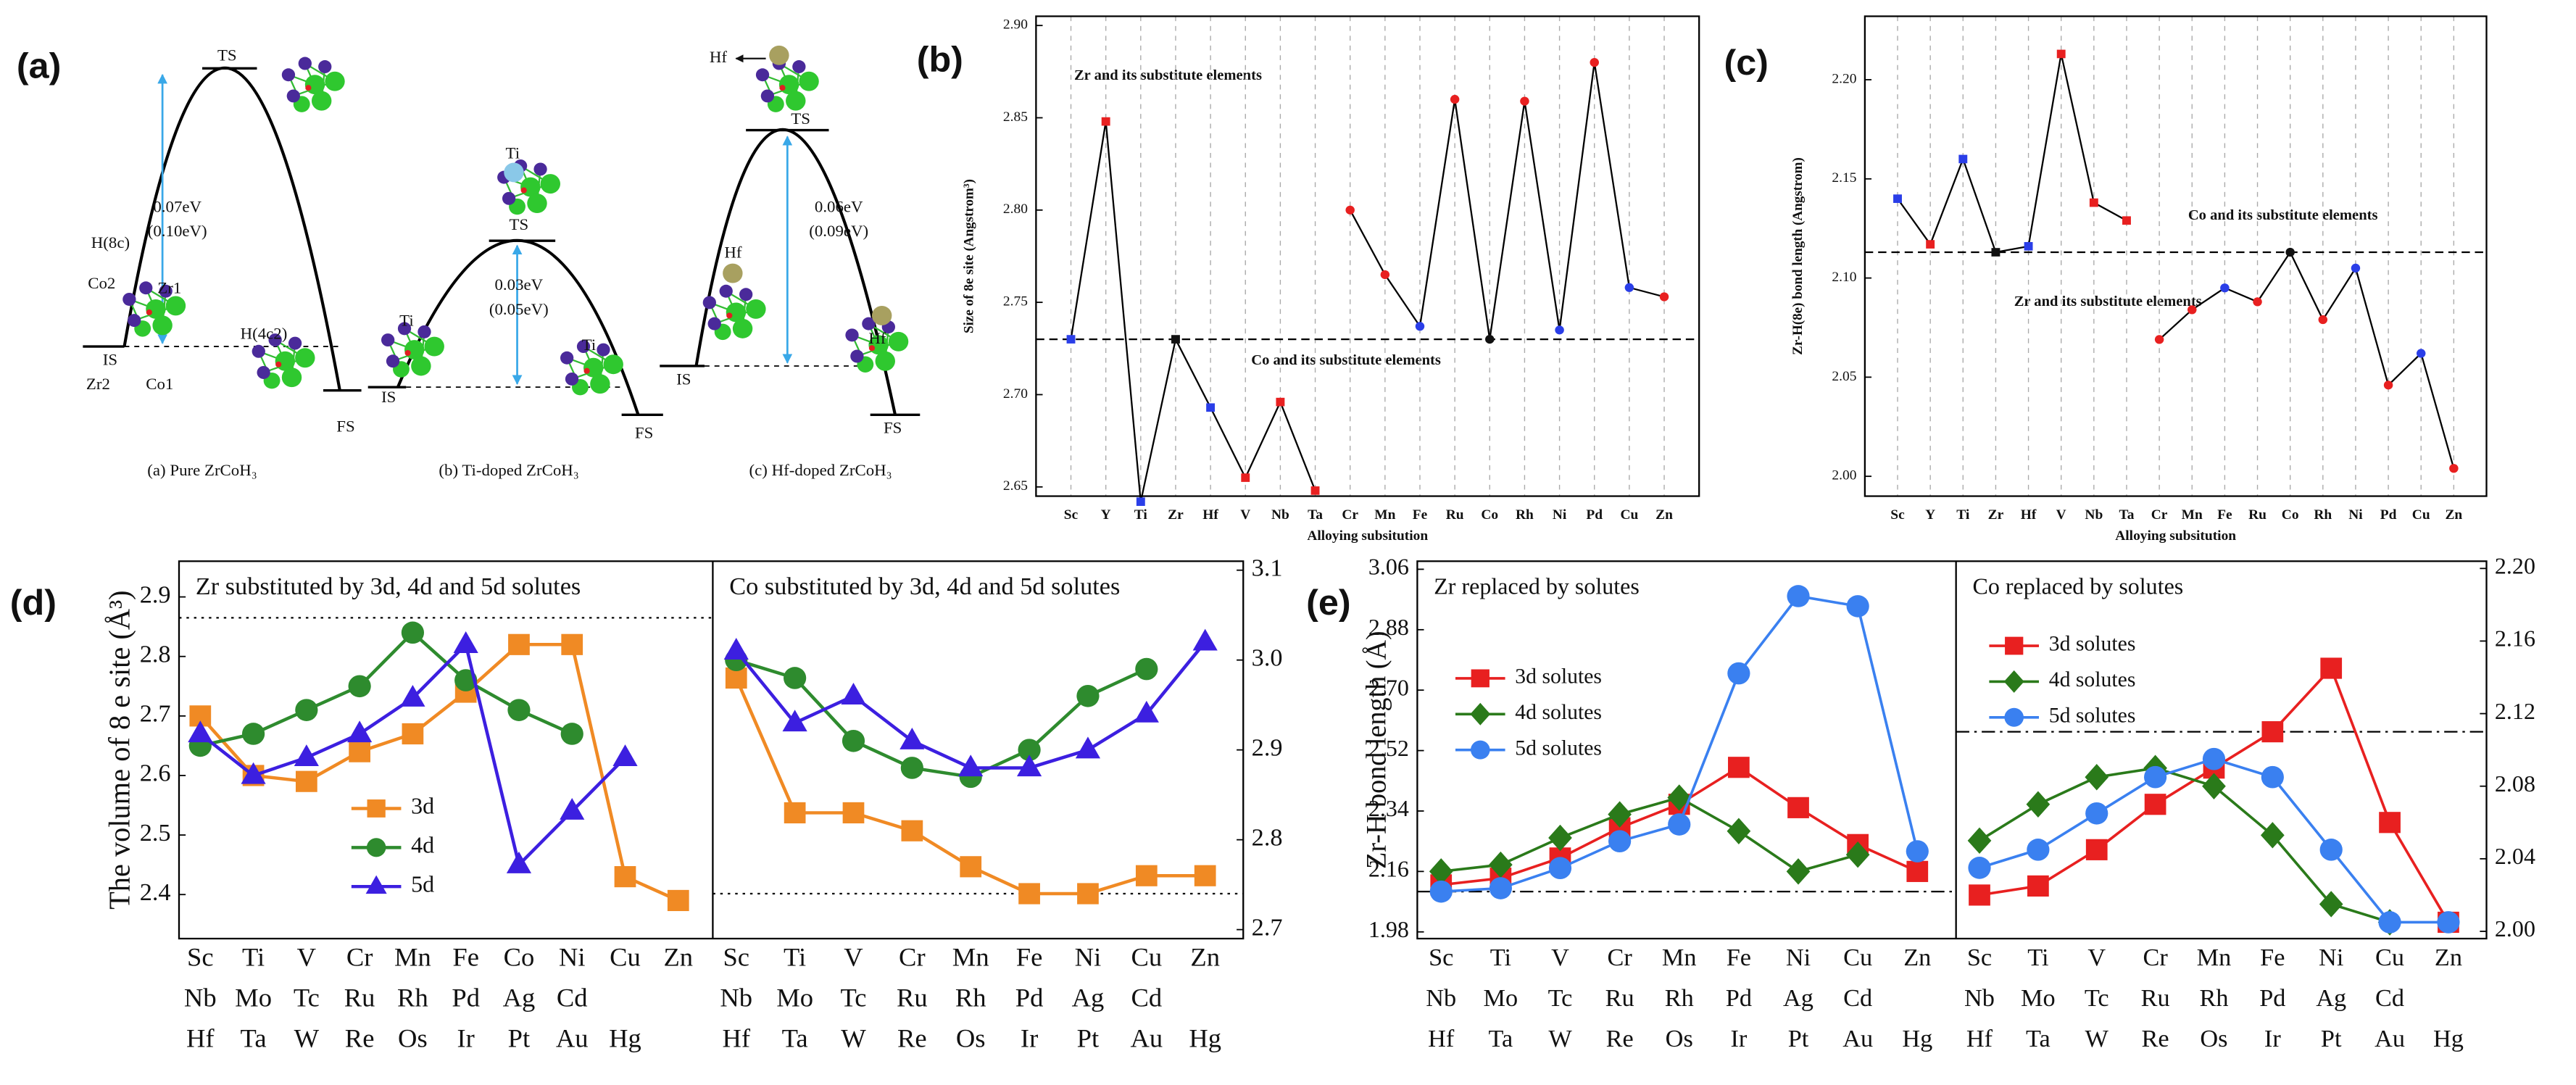  I want to click on y-tick-label: 2.20, so click(2515, 566).